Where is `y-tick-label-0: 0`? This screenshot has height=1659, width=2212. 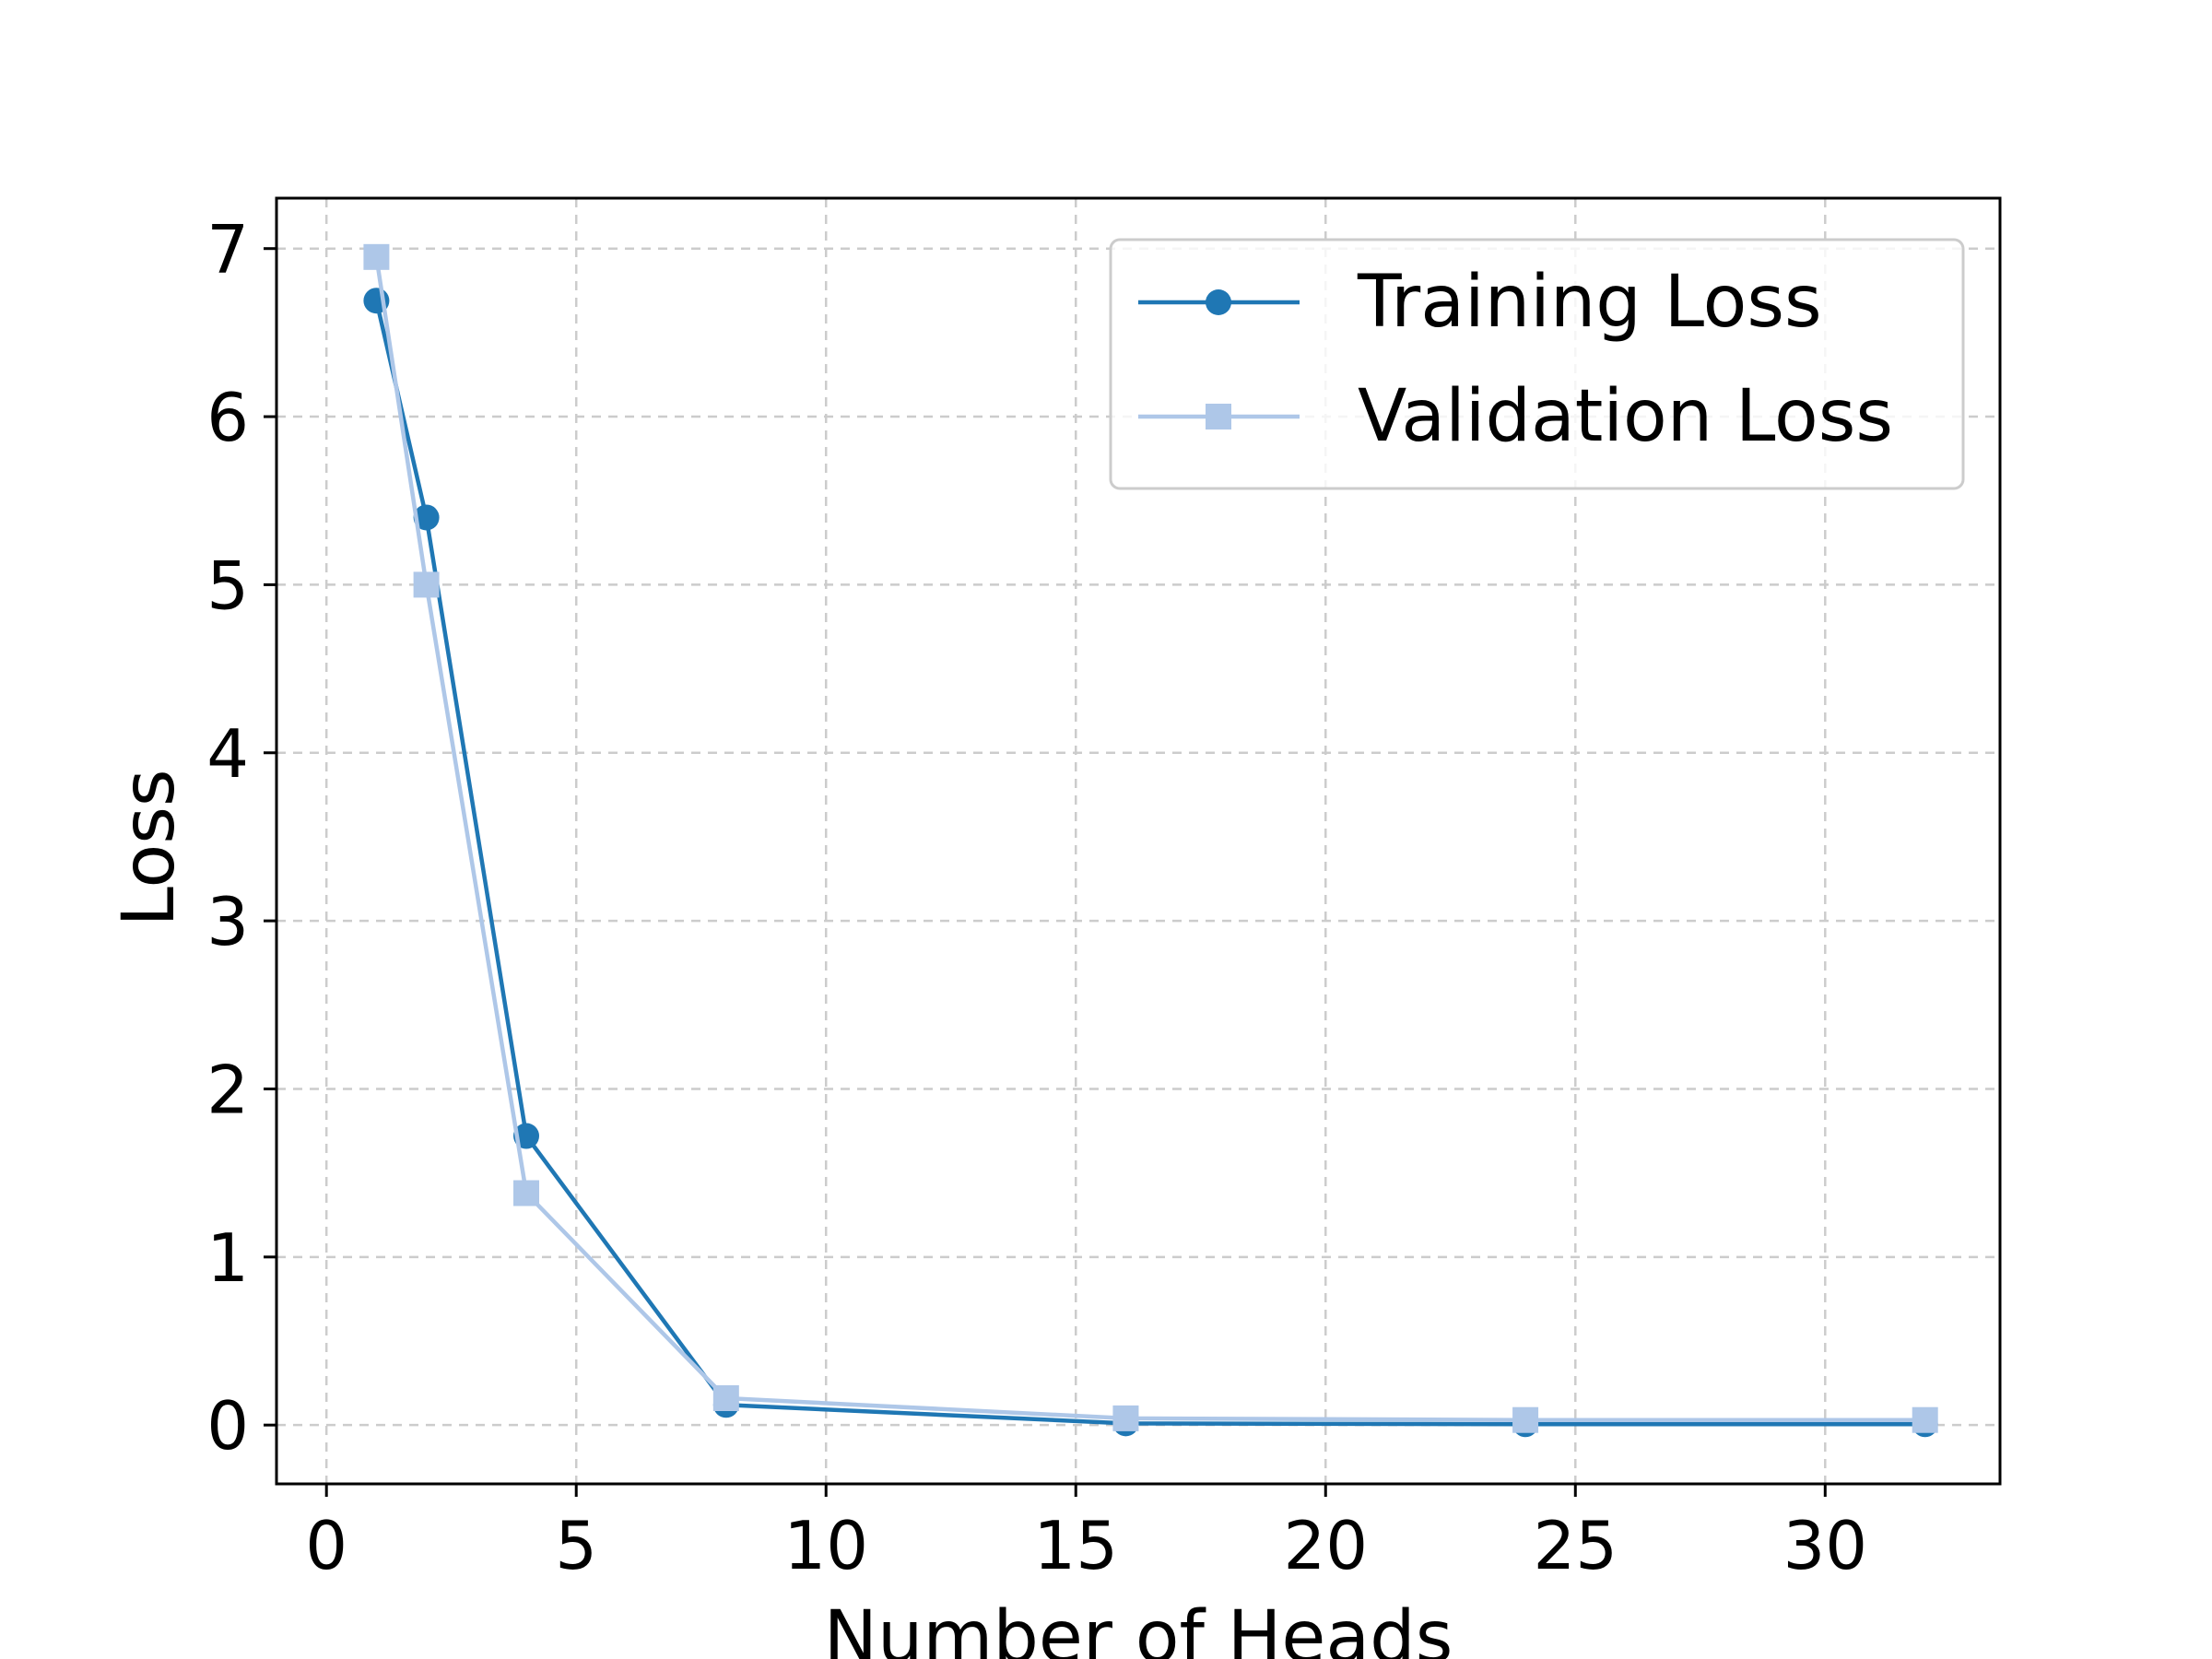 y-tick-label-0: 0 is located at coordinates (227, 1426).